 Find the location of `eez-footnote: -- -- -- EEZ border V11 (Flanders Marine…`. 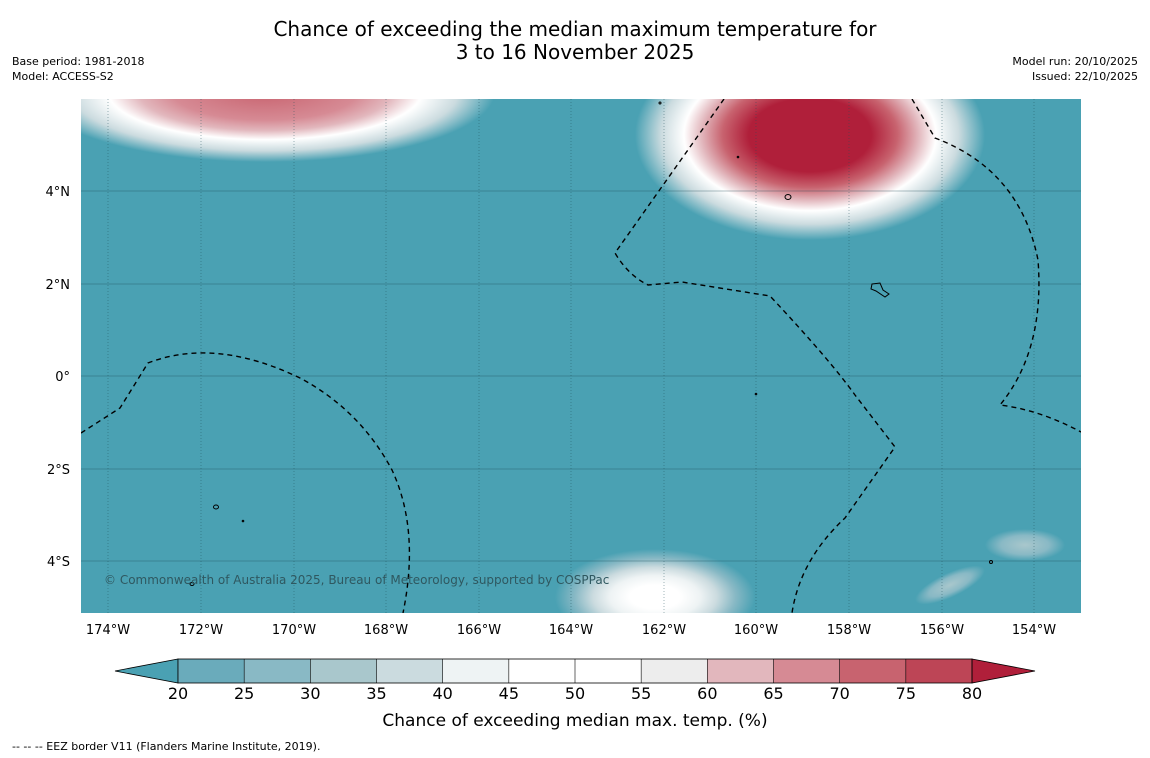

eez-footnote: -- -- -- EEZ border V11 (Flanders Marine… is located at coordinates (166, 746).